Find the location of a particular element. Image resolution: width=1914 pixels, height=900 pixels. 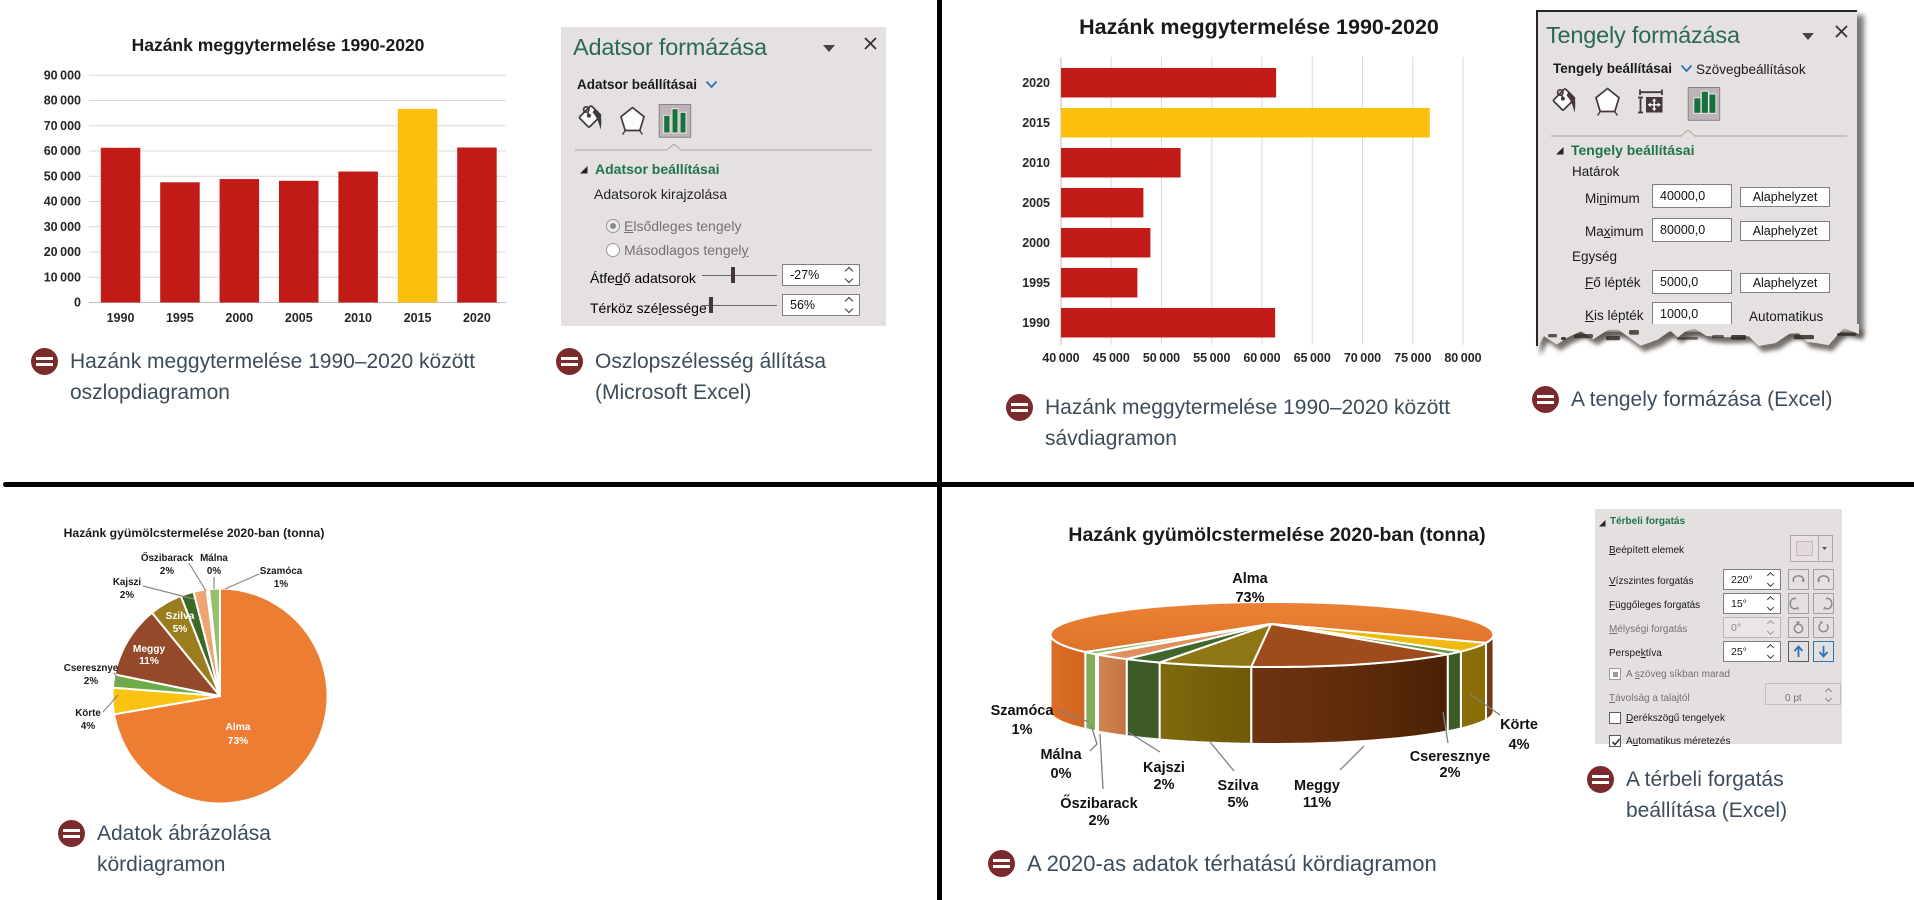

svg-text: 20 000 is located at coordinates (62, 252).